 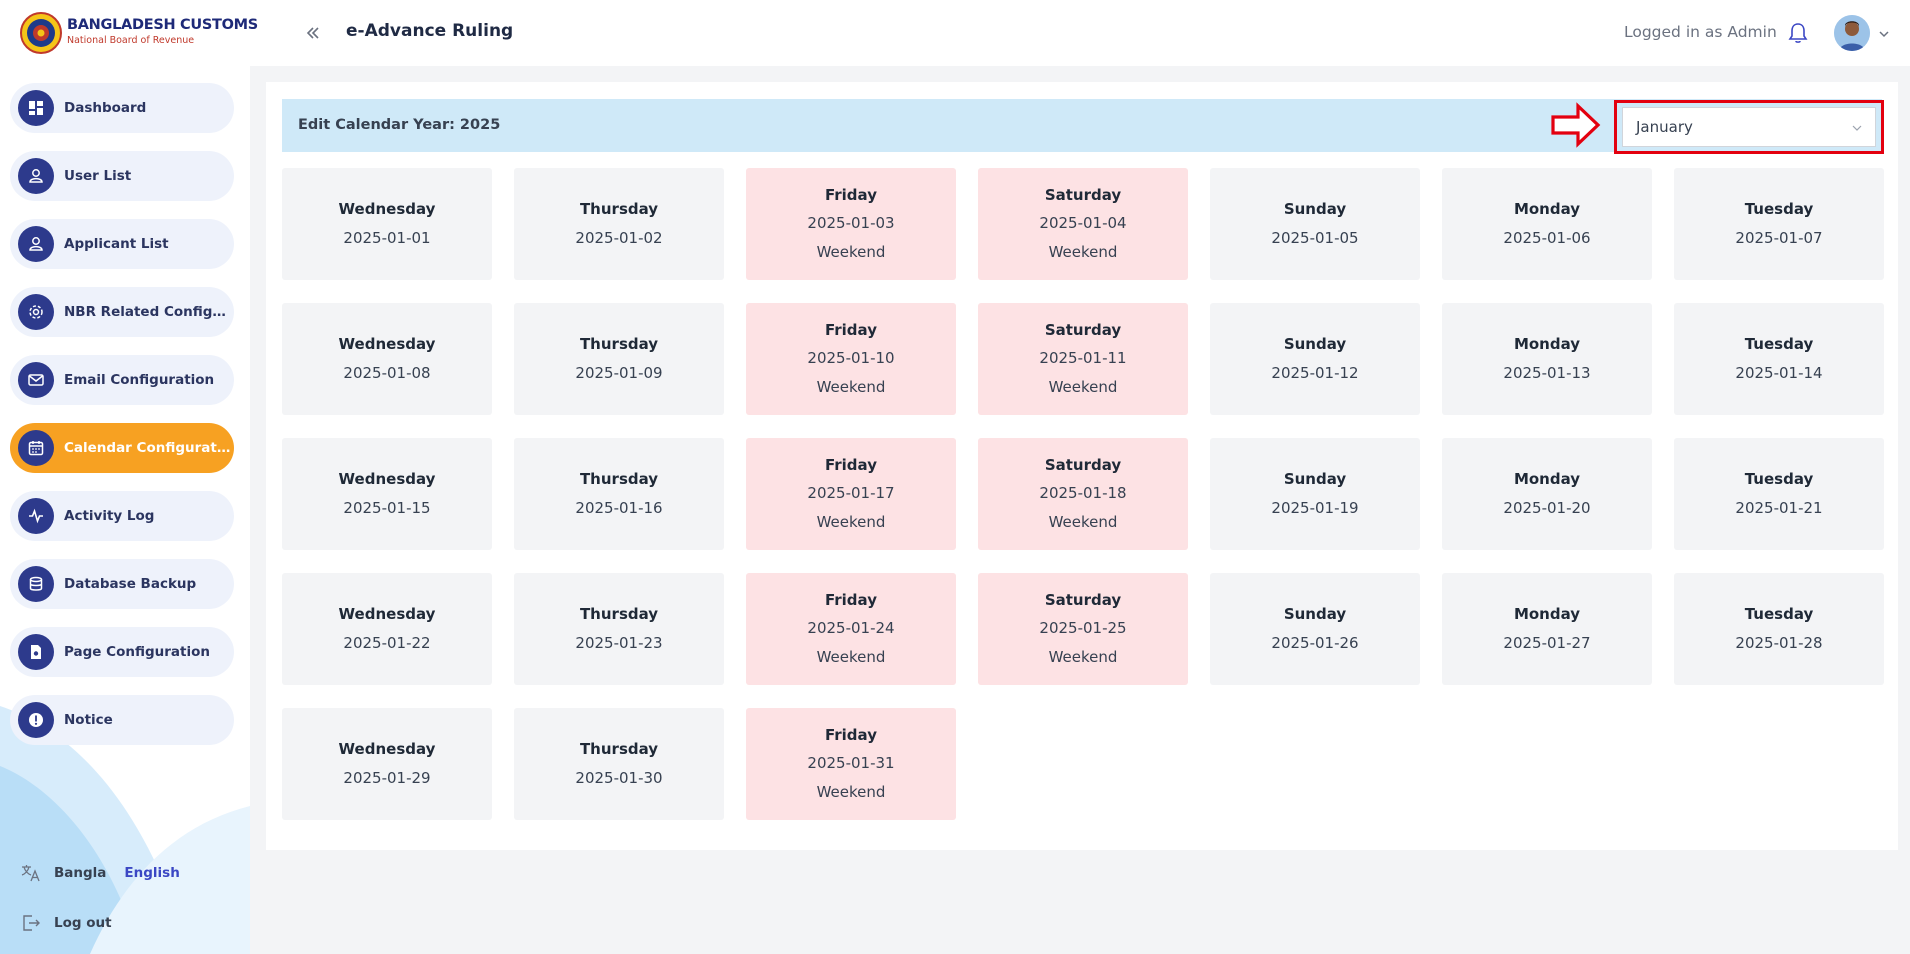 I want to click on calendar-day-card: Saturday 2025-01-18 Weekend, so click(x=1083, y=494).